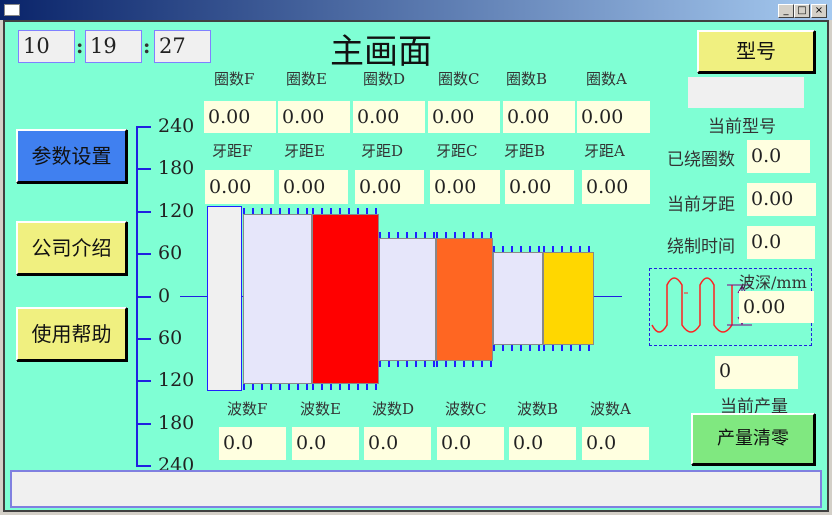 The image size is (832, 515). What do you see at coordinates (234, 79) in the screenshot?
I see `turns-label: 圈数F` at bounding box center [234, 79].